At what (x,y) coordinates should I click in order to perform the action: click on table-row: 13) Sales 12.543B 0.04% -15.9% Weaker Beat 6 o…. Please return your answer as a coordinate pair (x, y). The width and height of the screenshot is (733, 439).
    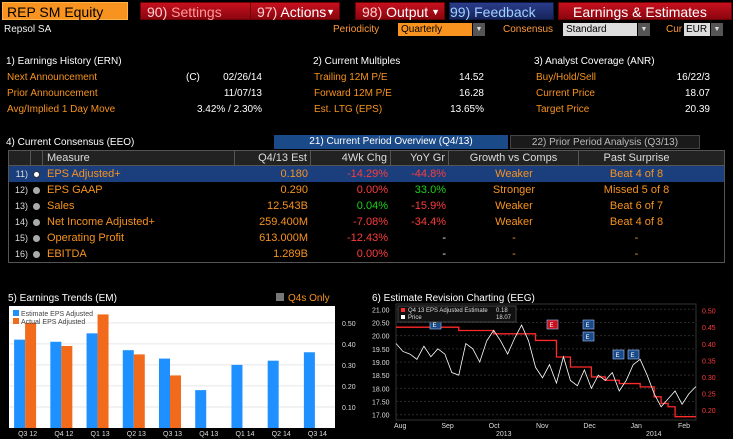
    Looking at the image, I should click on (366, 206).